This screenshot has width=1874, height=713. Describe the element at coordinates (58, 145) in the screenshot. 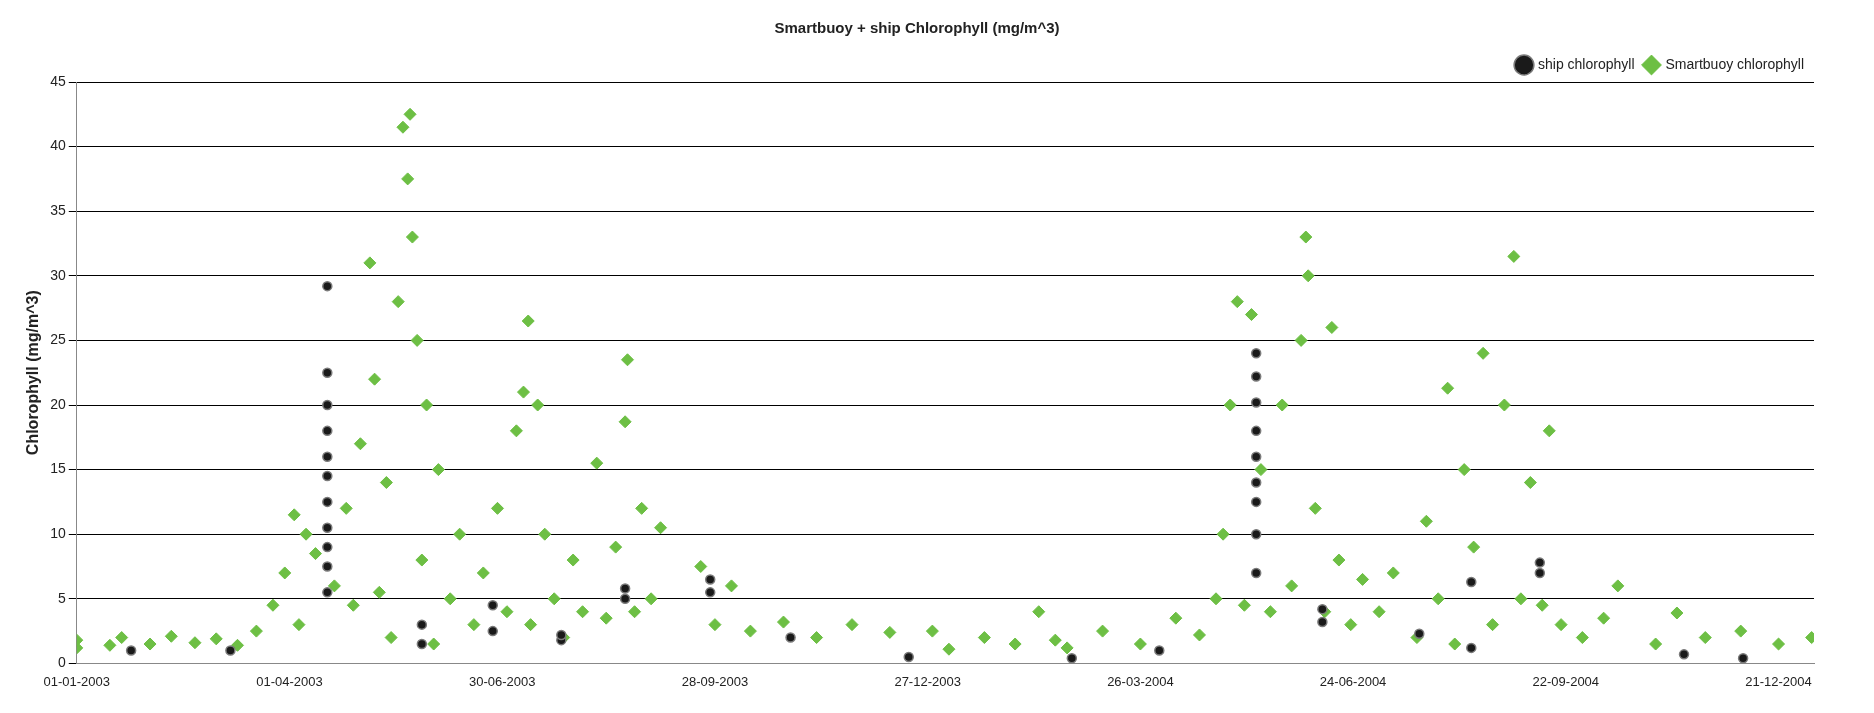

I see `y-tick-label: 40` at that location.